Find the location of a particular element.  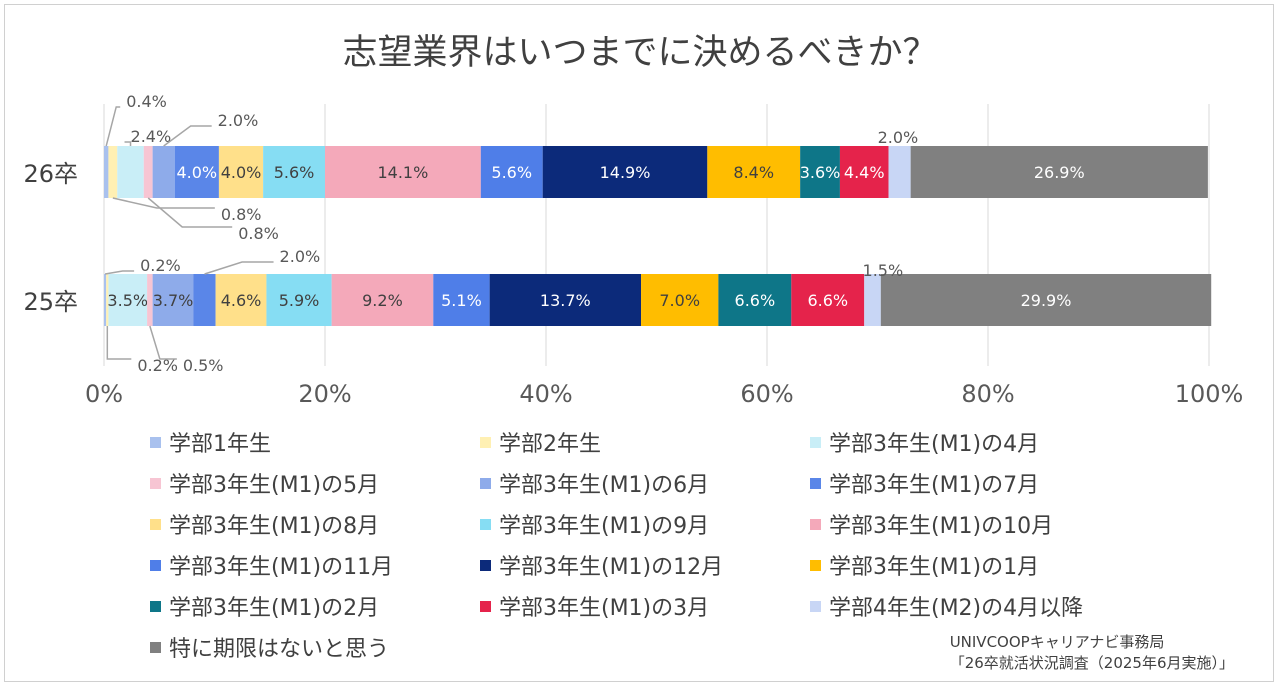

data-label: 7.0% is located at coordinates (679, 300).